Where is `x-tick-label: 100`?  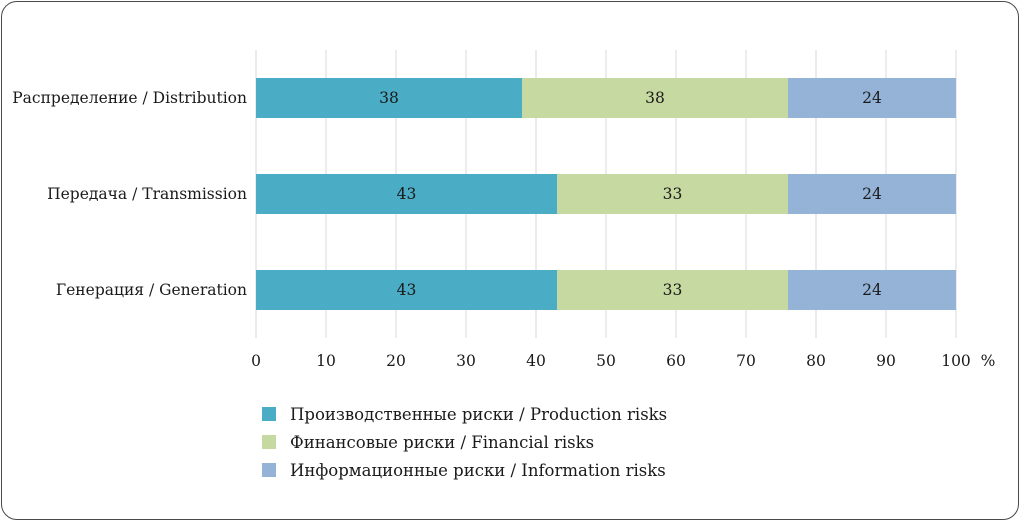 x-tick-label: 100 is located at coordinates (956, 361).